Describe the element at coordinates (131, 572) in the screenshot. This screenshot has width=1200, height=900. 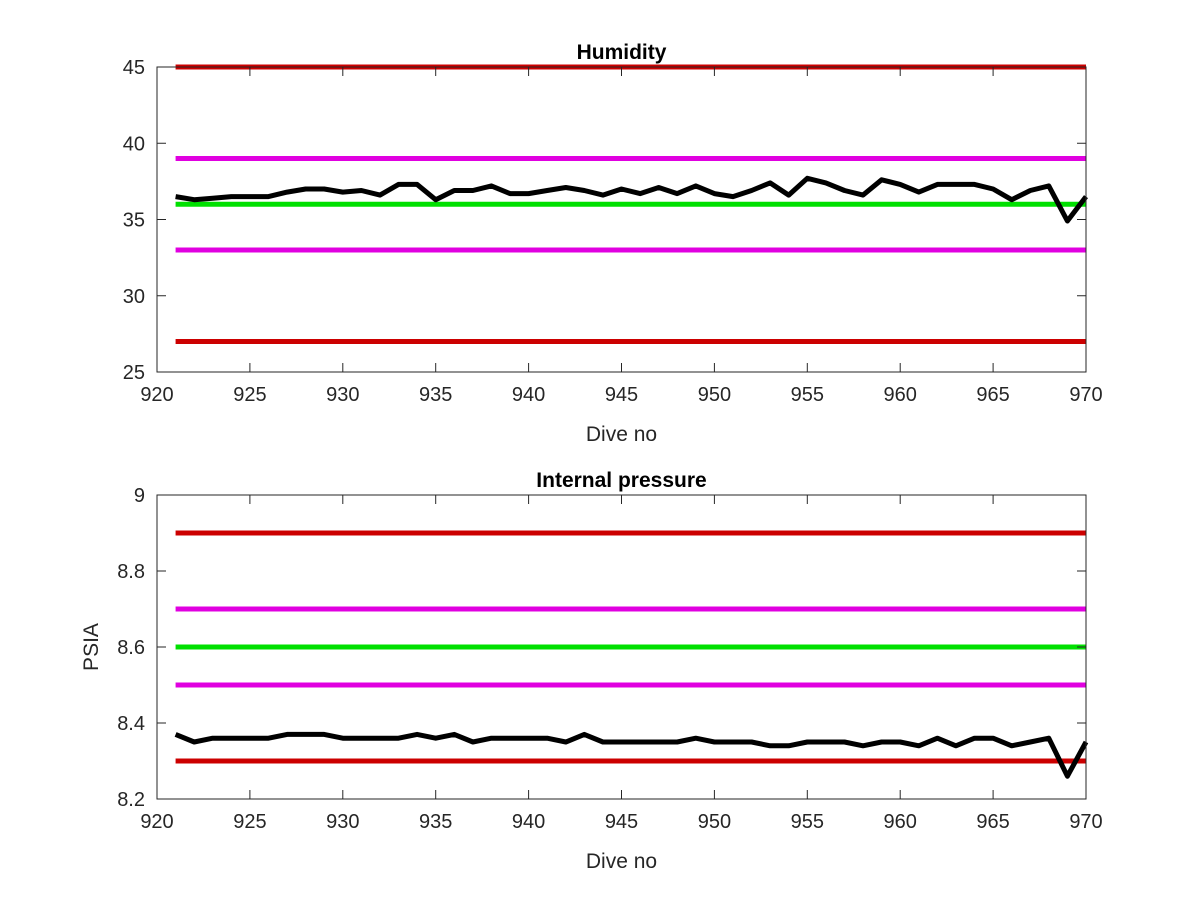
I see `y-tick-label: 8.8` at that location.